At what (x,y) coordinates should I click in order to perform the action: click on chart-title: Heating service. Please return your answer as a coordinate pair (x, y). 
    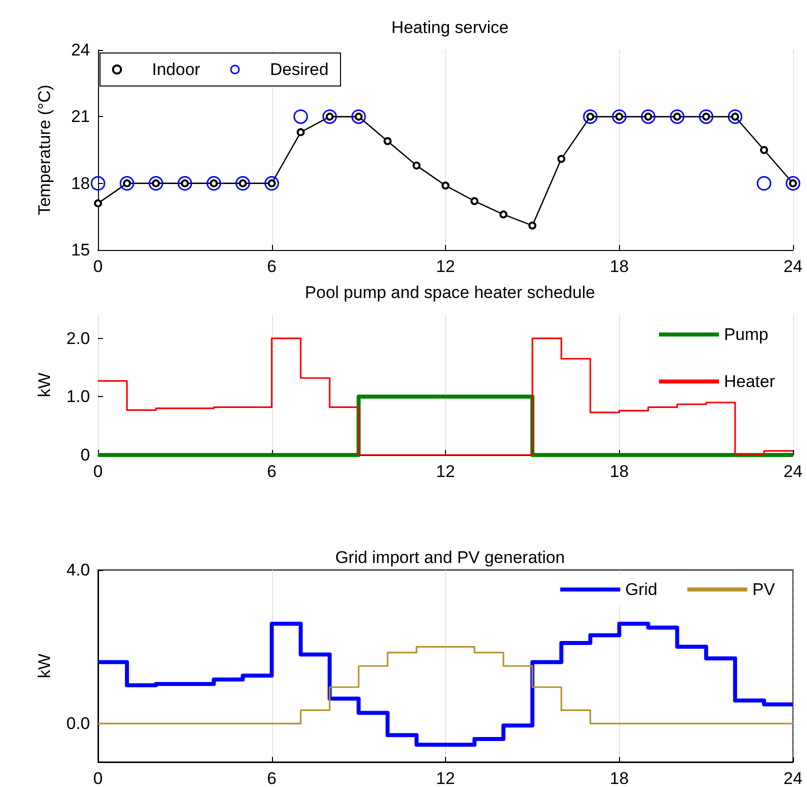
    Looking at the image, I should click on (450, 27).